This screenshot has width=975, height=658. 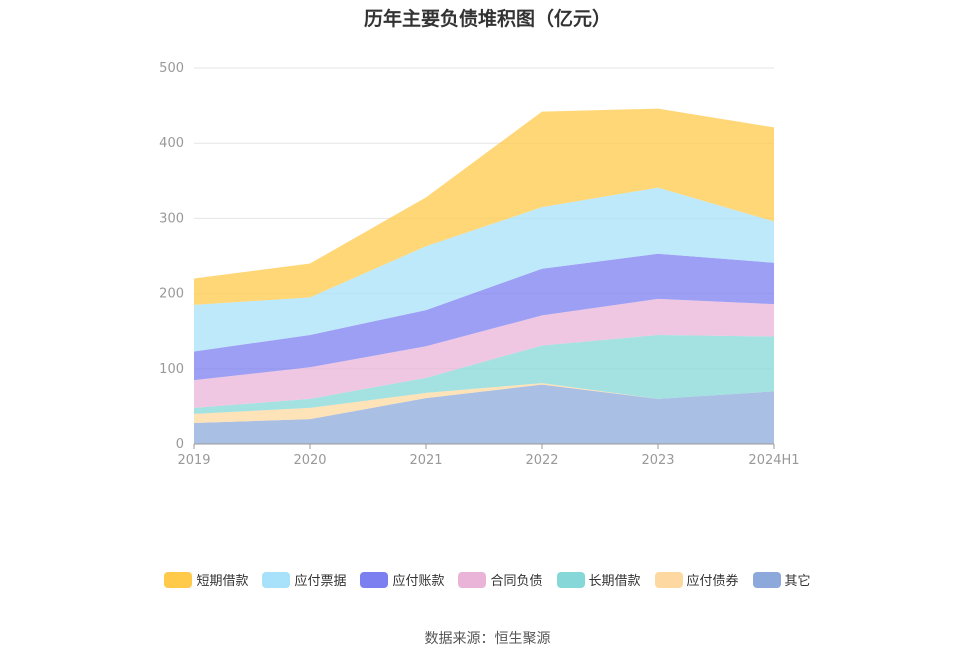 I want to click on legend-label: 短期借款, so click(x=222, y=581).